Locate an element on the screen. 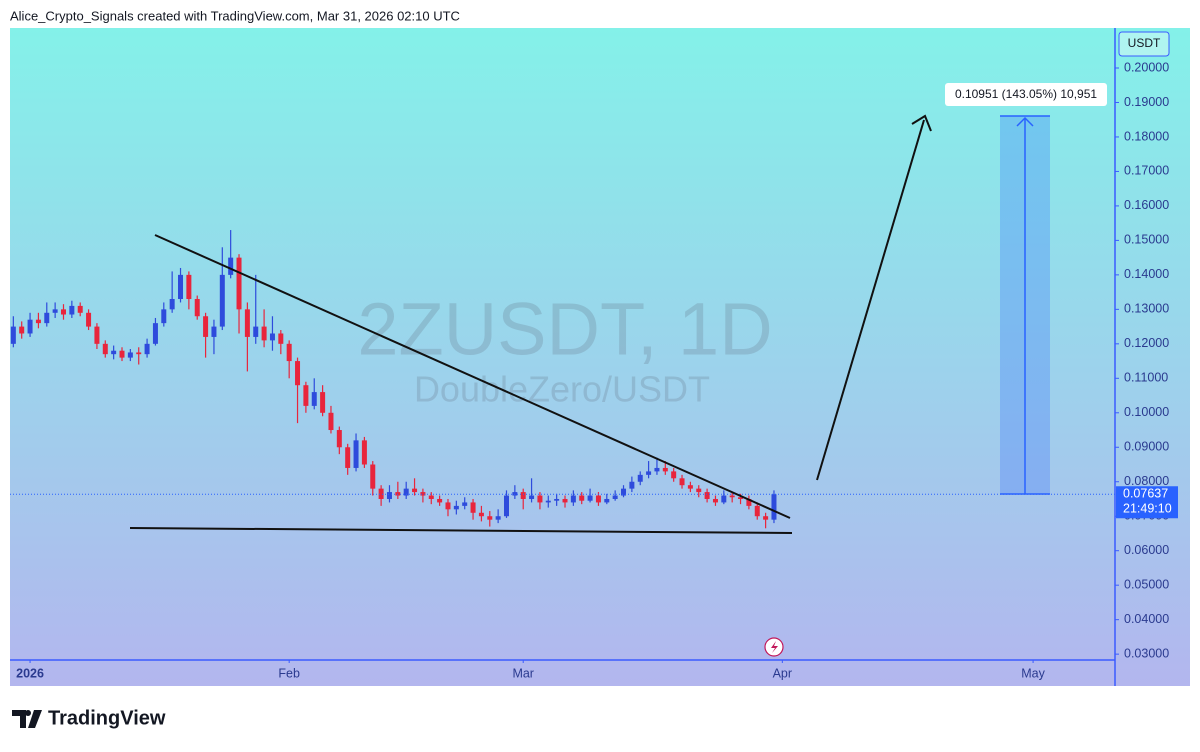  watermark-symbol: 2ZUSDT, 1D is located at coordinates (564, 329).